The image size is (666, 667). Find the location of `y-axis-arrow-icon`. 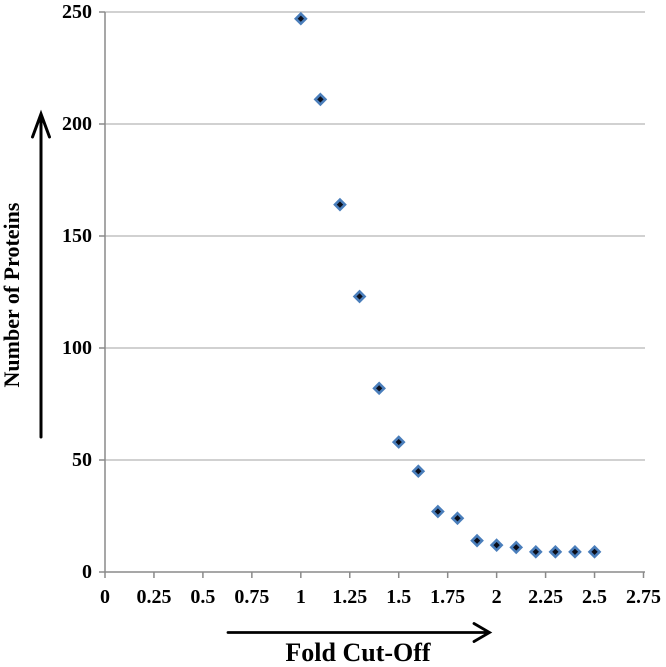

y-axis-arrow-icon is located at coordinates (41, 274).